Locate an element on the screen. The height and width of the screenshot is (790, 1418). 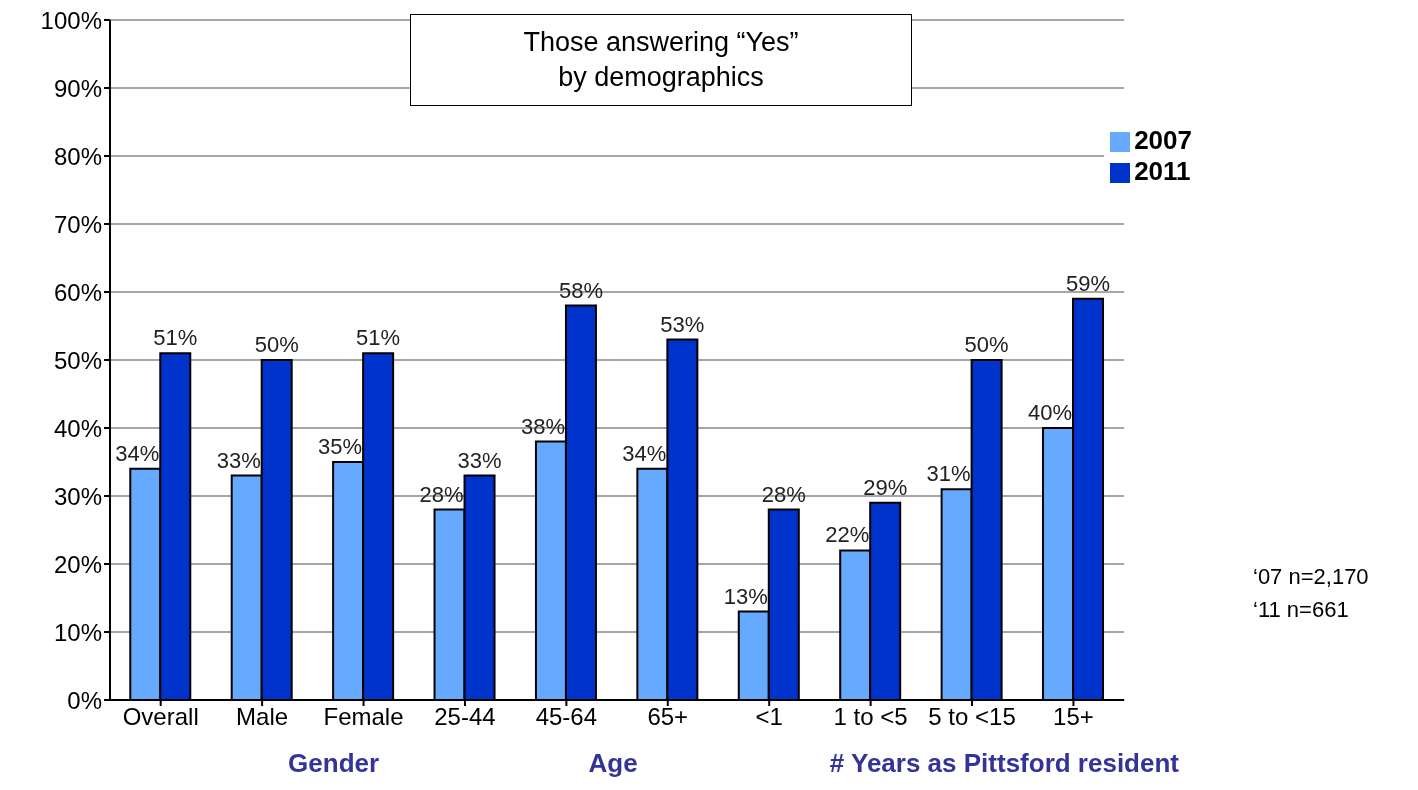
x-tick-label: 45-64 is located at coordinates (566, 717).